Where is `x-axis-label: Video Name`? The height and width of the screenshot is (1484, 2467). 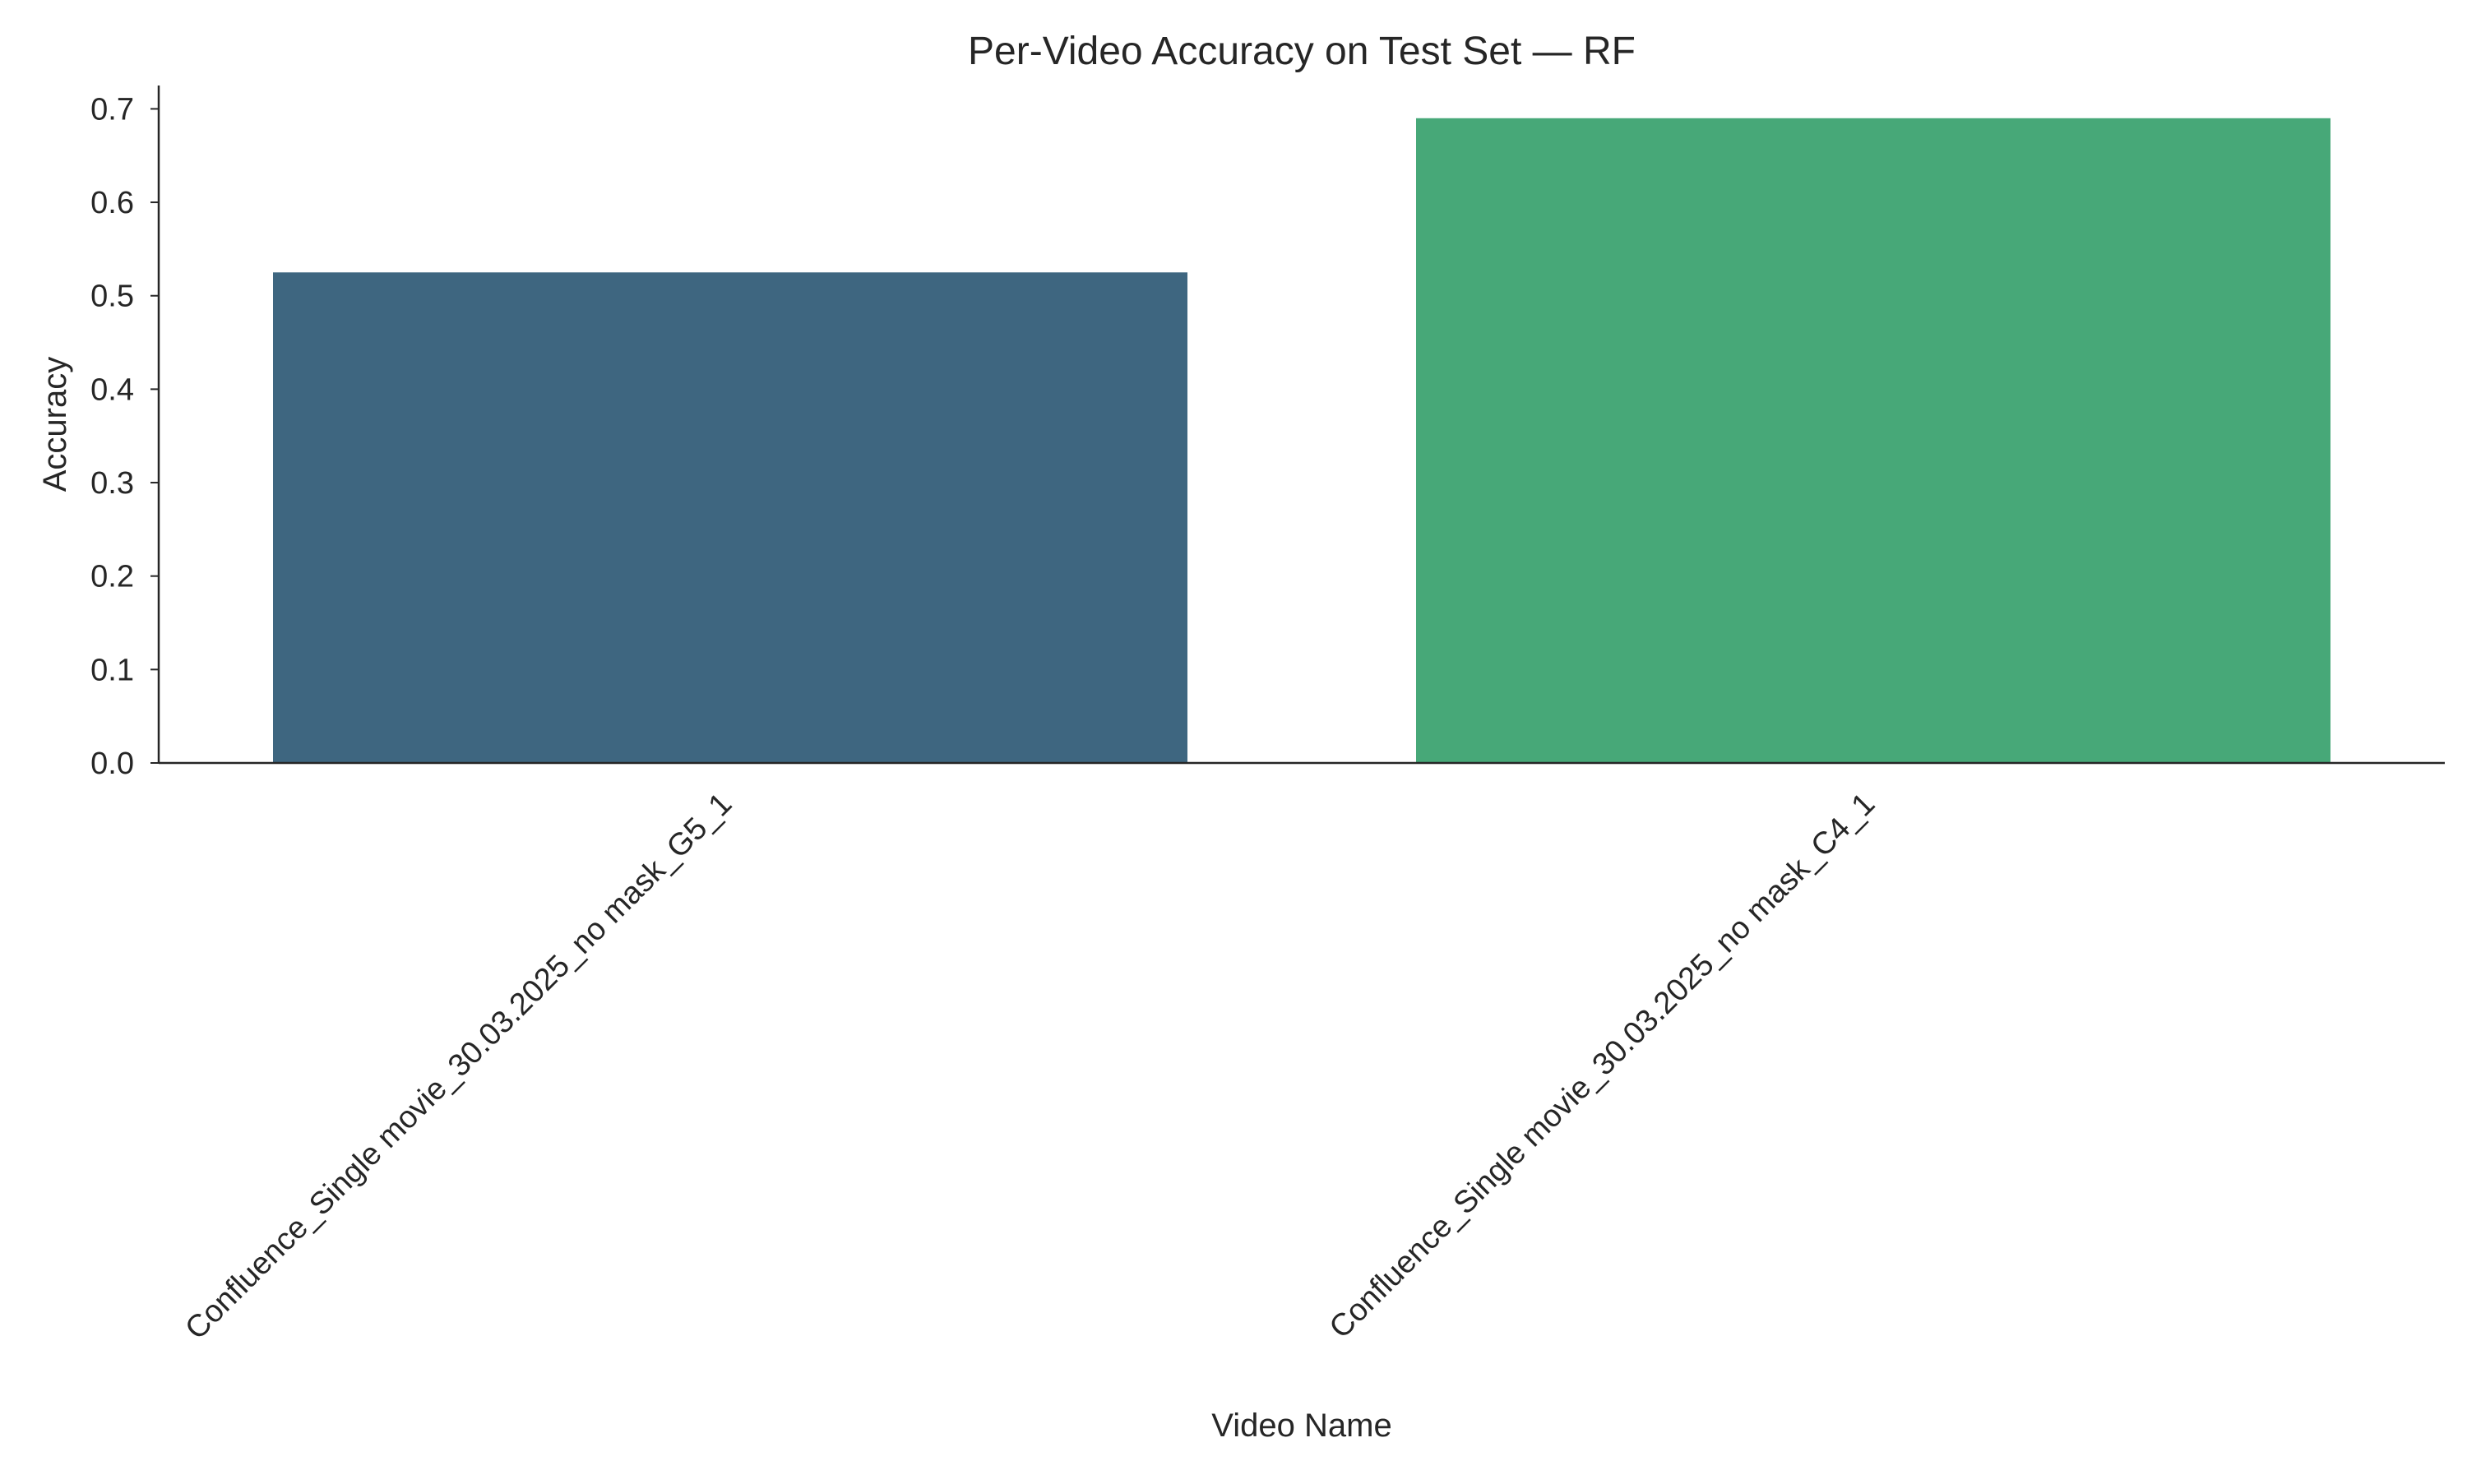 x-axis-label: Video Name is located at coordinates (1301, 1426).